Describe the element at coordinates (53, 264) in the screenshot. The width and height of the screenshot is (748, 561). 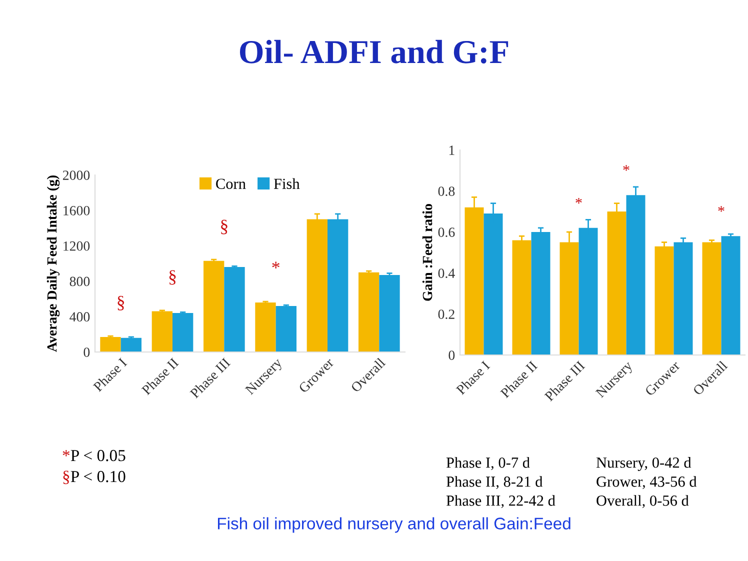
I see `y-axis-title: Average Daily Feed Intake (g)` at that location.